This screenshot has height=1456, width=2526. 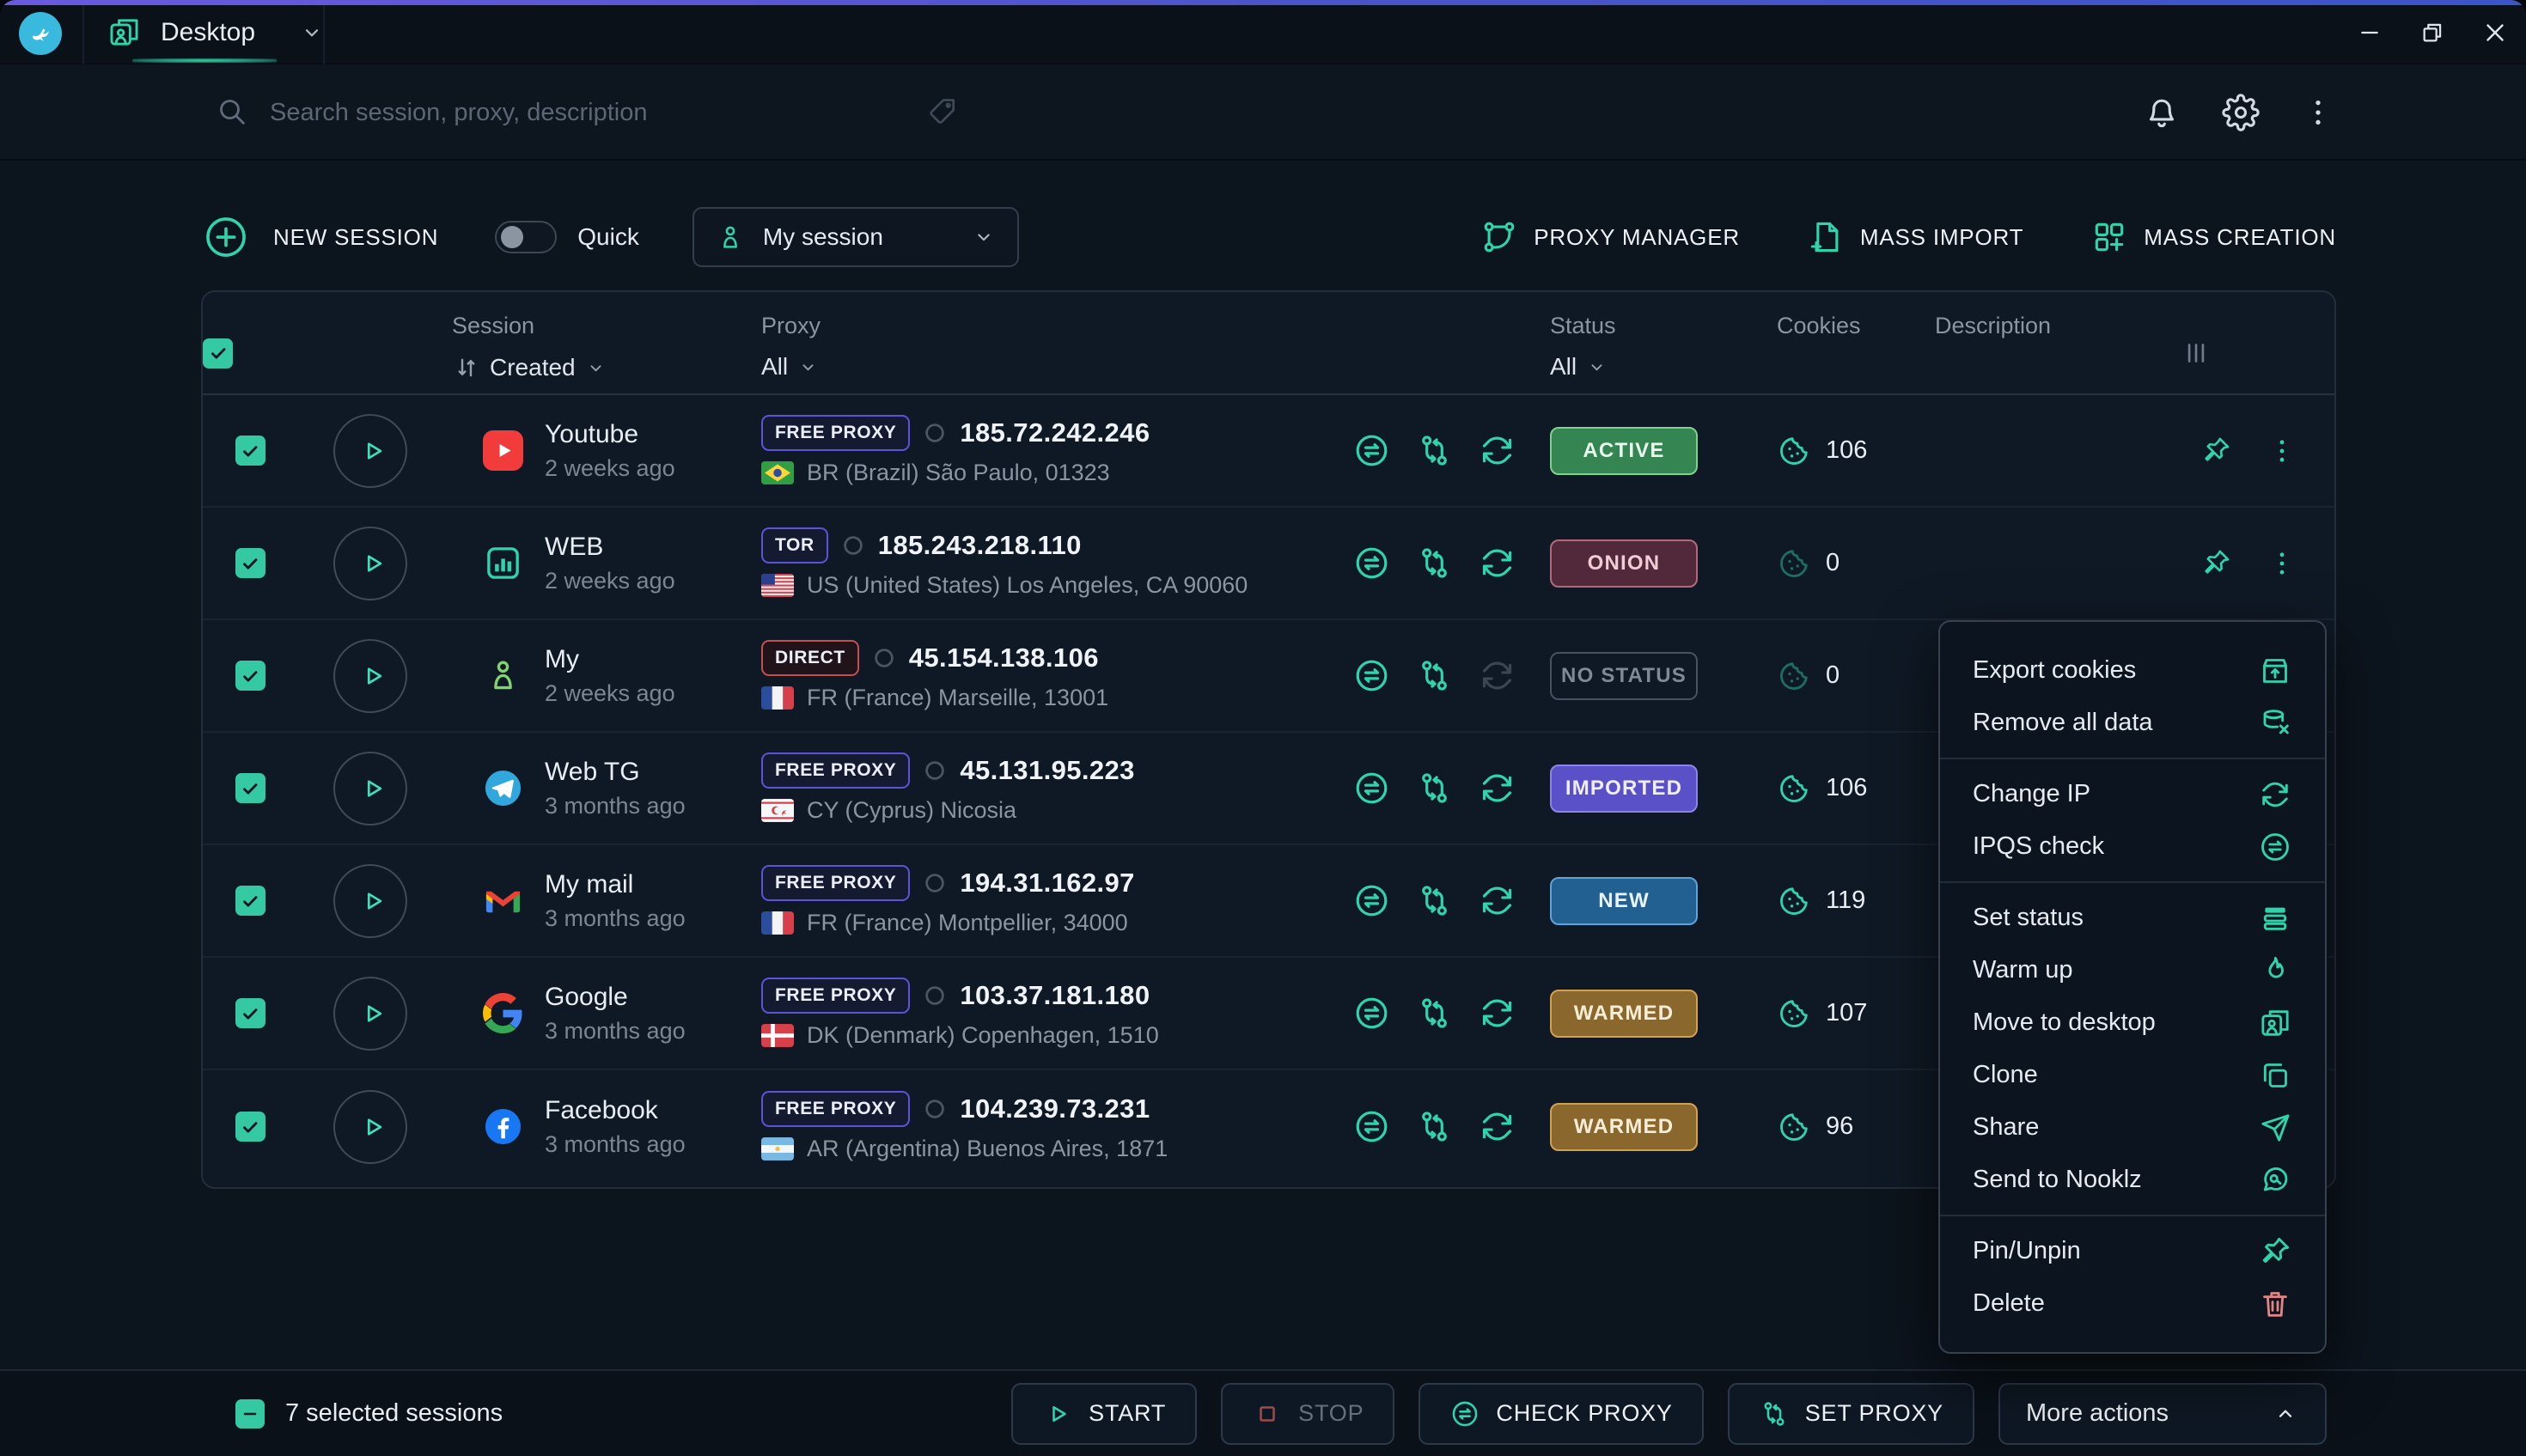 What do you see at coordinates (568, 112) in the screenshot?
I see `search-input` at bounding box center [568, 112].